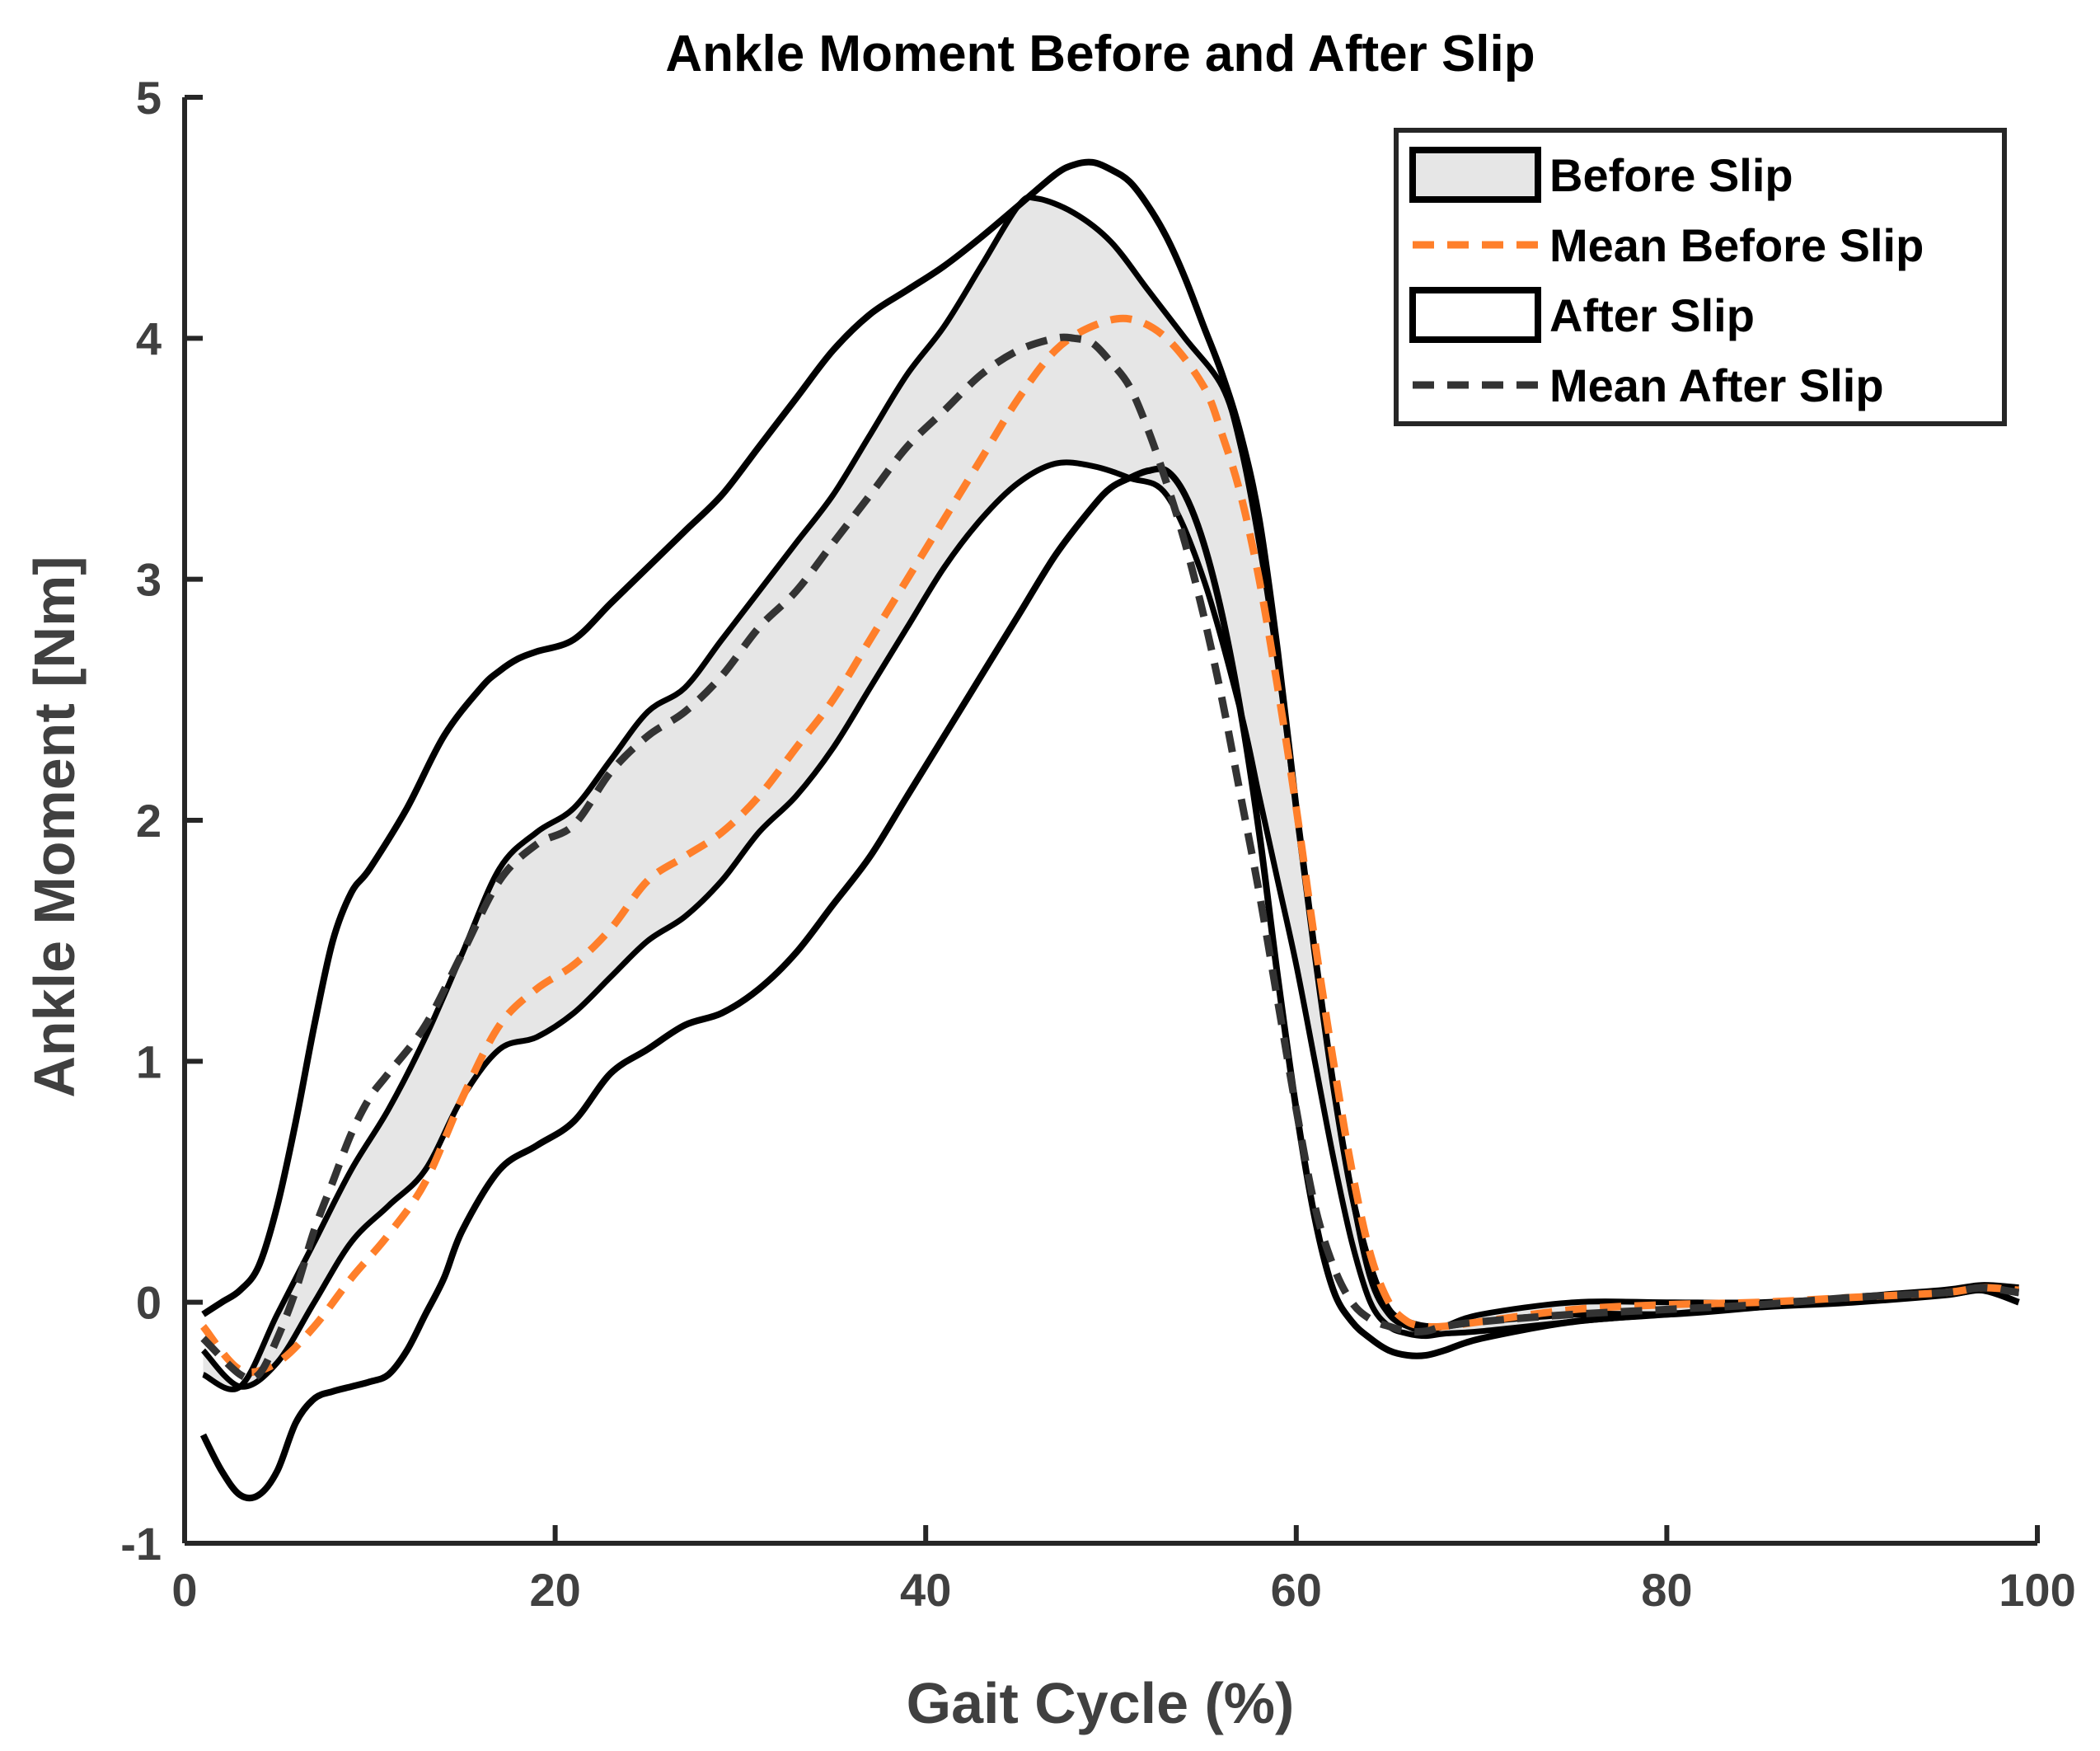 This screenshot has width=2100, height=1751. I want to click on chart-title: Ankle Moment Before and After Slip, so click(1100, 54).